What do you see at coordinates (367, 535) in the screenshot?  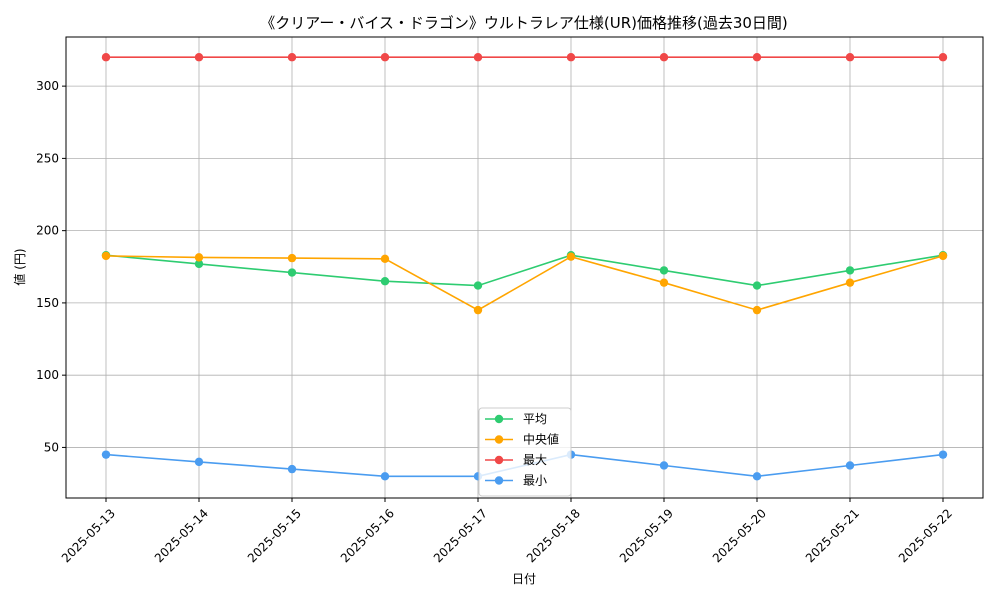 I see `x-tick-label: 2025-05-16` at bounding box center [367, 535].